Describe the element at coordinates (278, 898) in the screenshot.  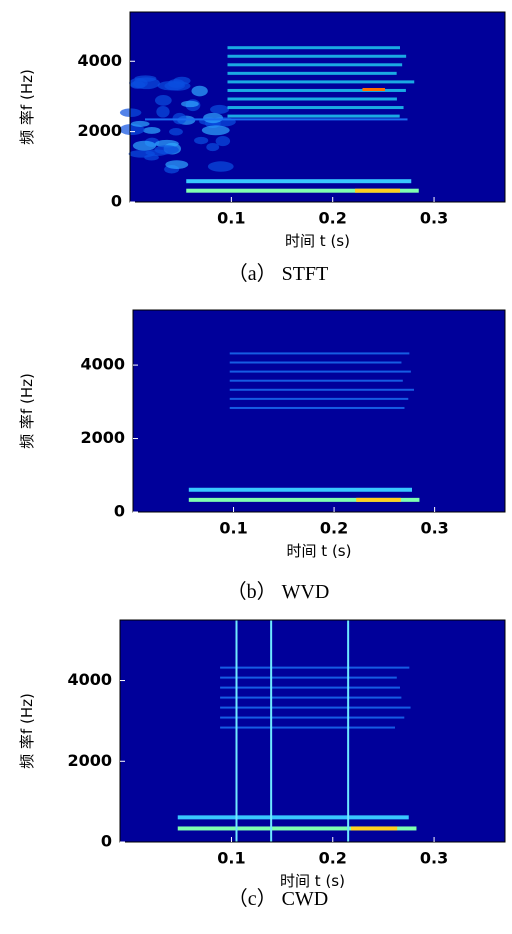
I see `caption: （c） CWD` at that location.